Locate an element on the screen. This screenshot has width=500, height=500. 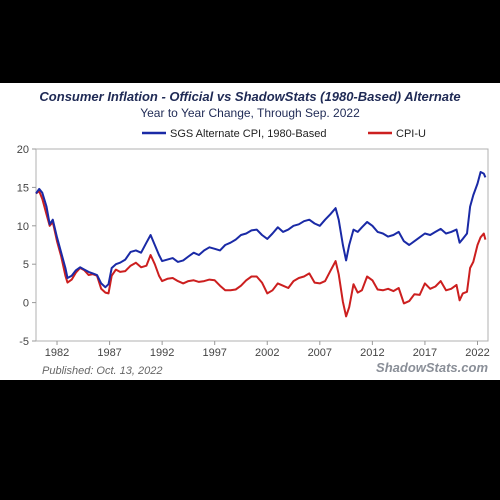
x-tick-label: 2012 is located at coordinates (372, 353).